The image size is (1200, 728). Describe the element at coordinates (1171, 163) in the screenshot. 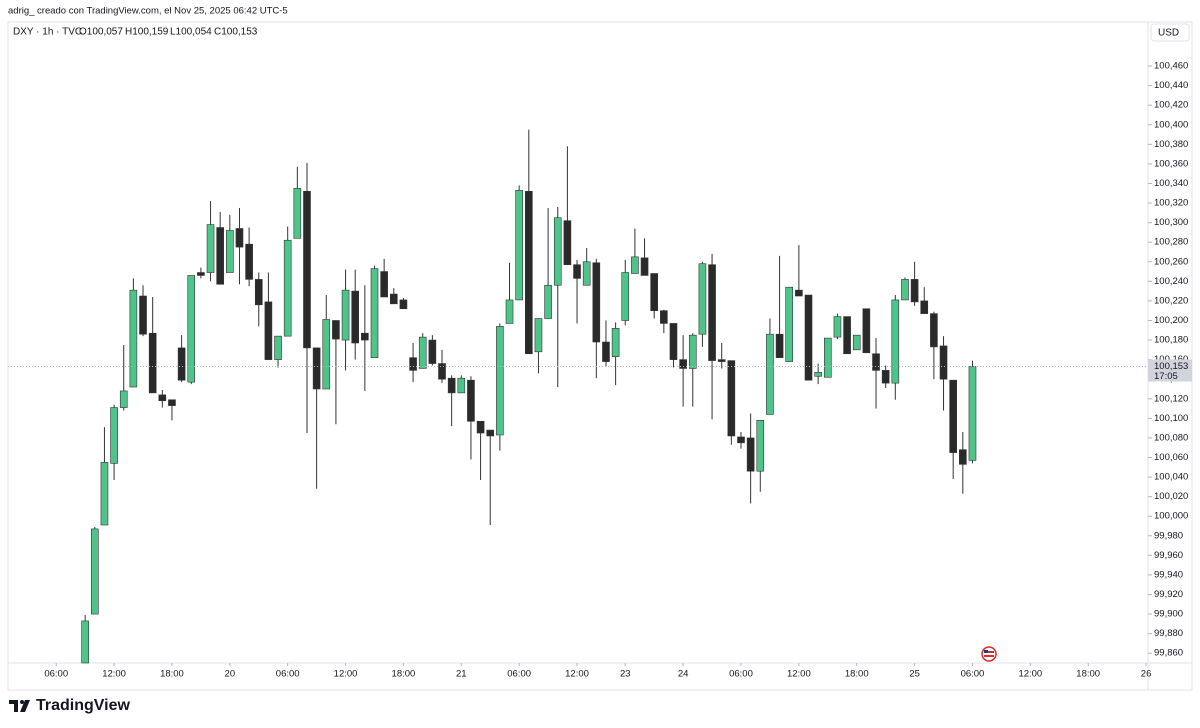

I see `y-tick-label: 100,360` at that location.